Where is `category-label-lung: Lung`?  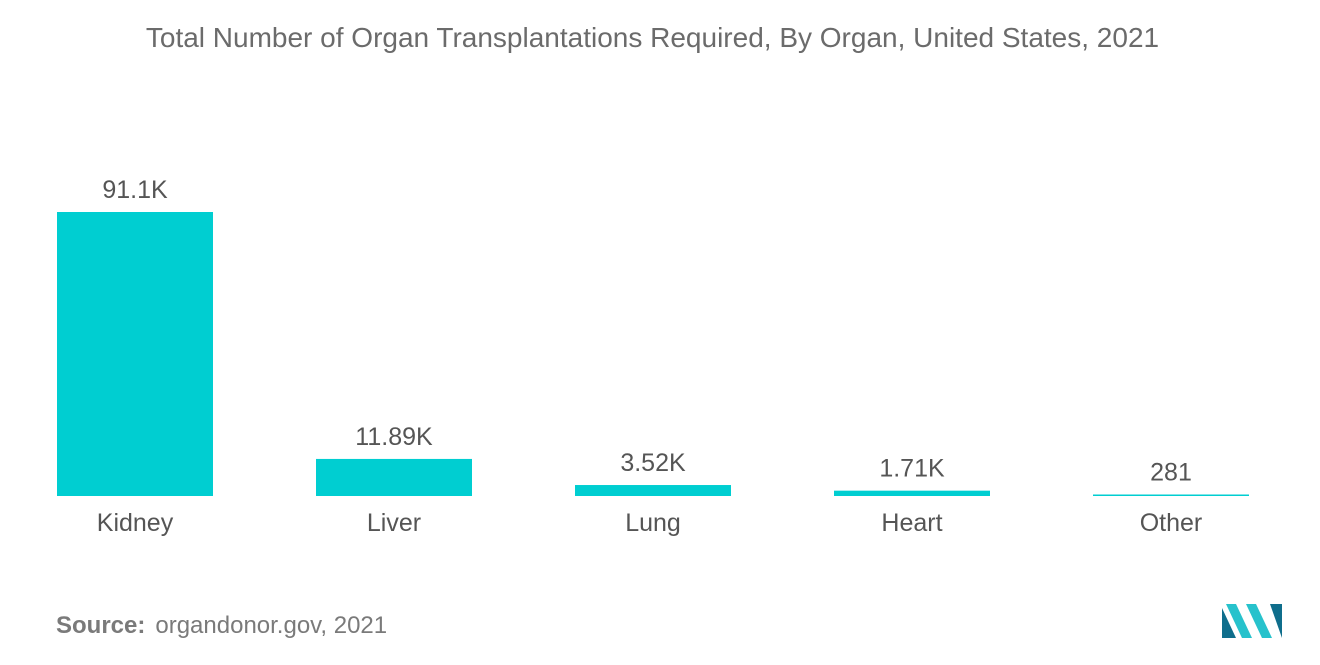
category-label-lung: Lung is located at coordinates (653, 523).